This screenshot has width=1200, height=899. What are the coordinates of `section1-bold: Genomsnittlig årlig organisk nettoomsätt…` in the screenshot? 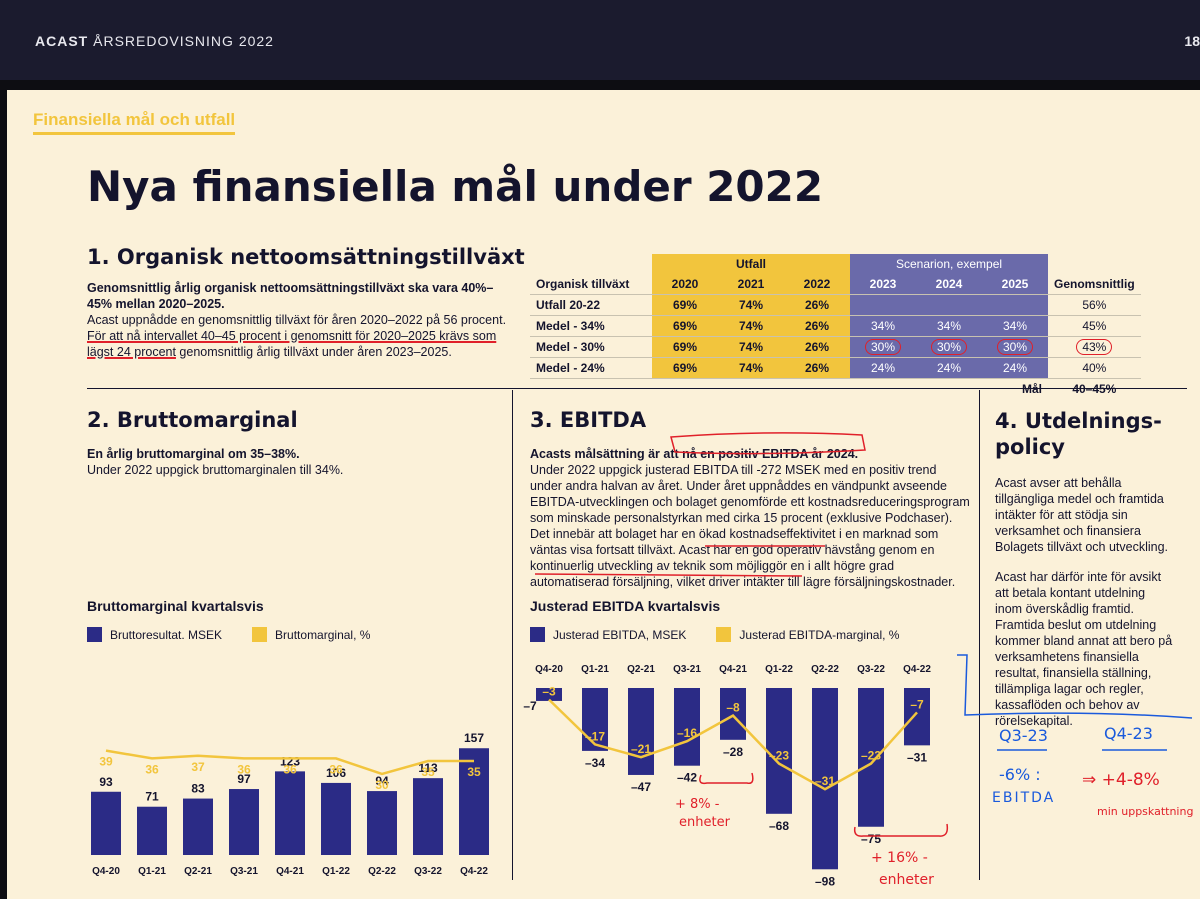 It's located at (290, 296).